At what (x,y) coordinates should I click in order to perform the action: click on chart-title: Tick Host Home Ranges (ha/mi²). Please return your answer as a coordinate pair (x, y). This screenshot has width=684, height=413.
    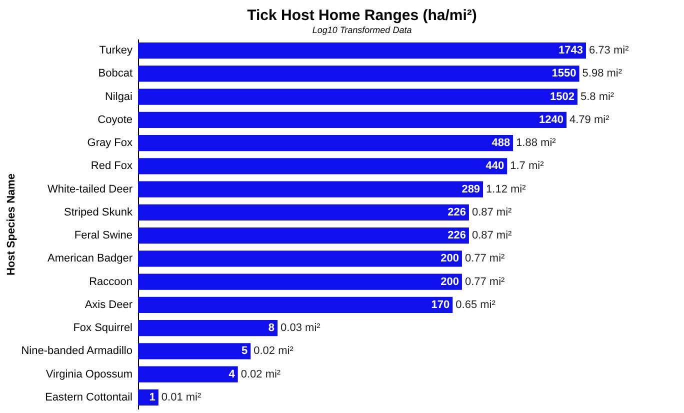
    Looking at the image, I should click on (362, 15).